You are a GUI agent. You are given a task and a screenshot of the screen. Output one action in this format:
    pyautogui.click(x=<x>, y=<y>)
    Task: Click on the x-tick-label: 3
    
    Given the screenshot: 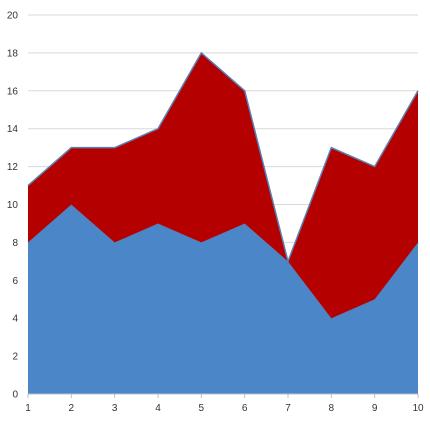 What is the action you would take?
    pyautogui.click(x=115, y=408)
    